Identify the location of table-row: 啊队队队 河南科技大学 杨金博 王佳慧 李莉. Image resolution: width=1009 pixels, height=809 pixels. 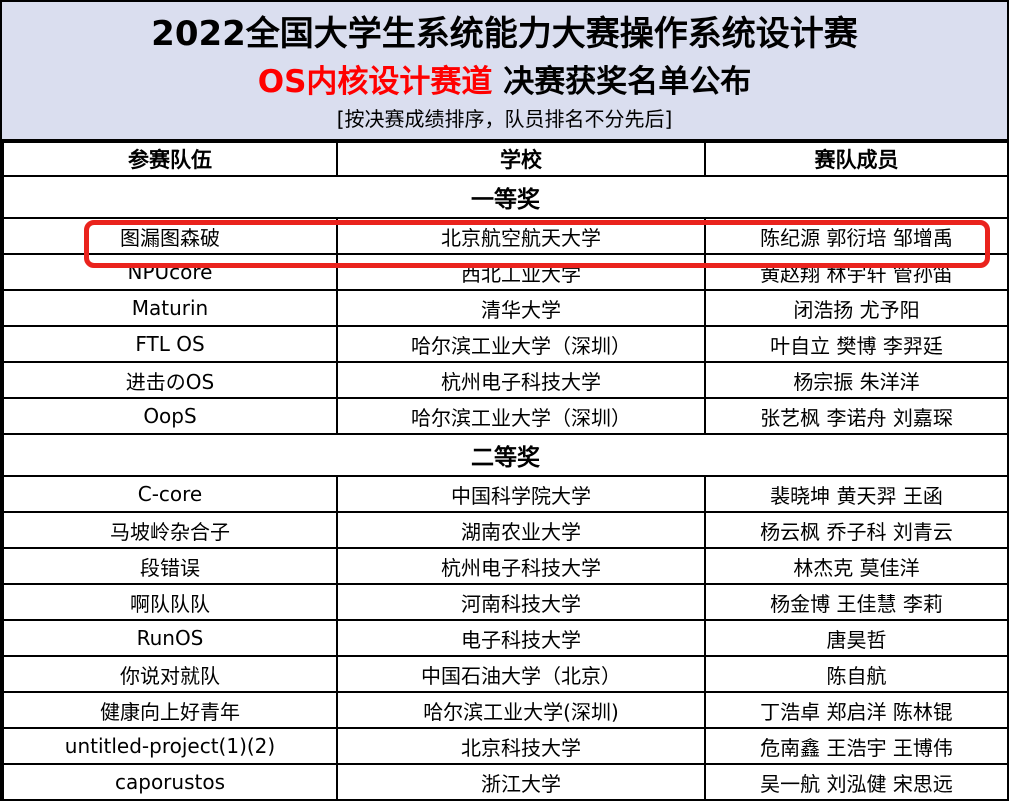
(505, 602).